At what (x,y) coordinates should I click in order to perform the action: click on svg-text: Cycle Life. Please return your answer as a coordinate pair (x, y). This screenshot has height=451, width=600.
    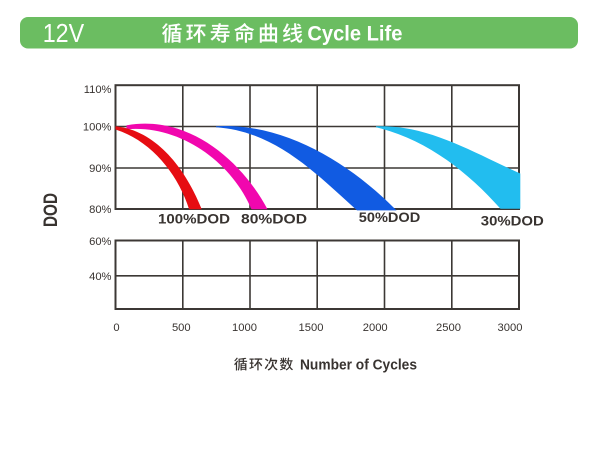
    Looking at the image, I should click on (354, 34).